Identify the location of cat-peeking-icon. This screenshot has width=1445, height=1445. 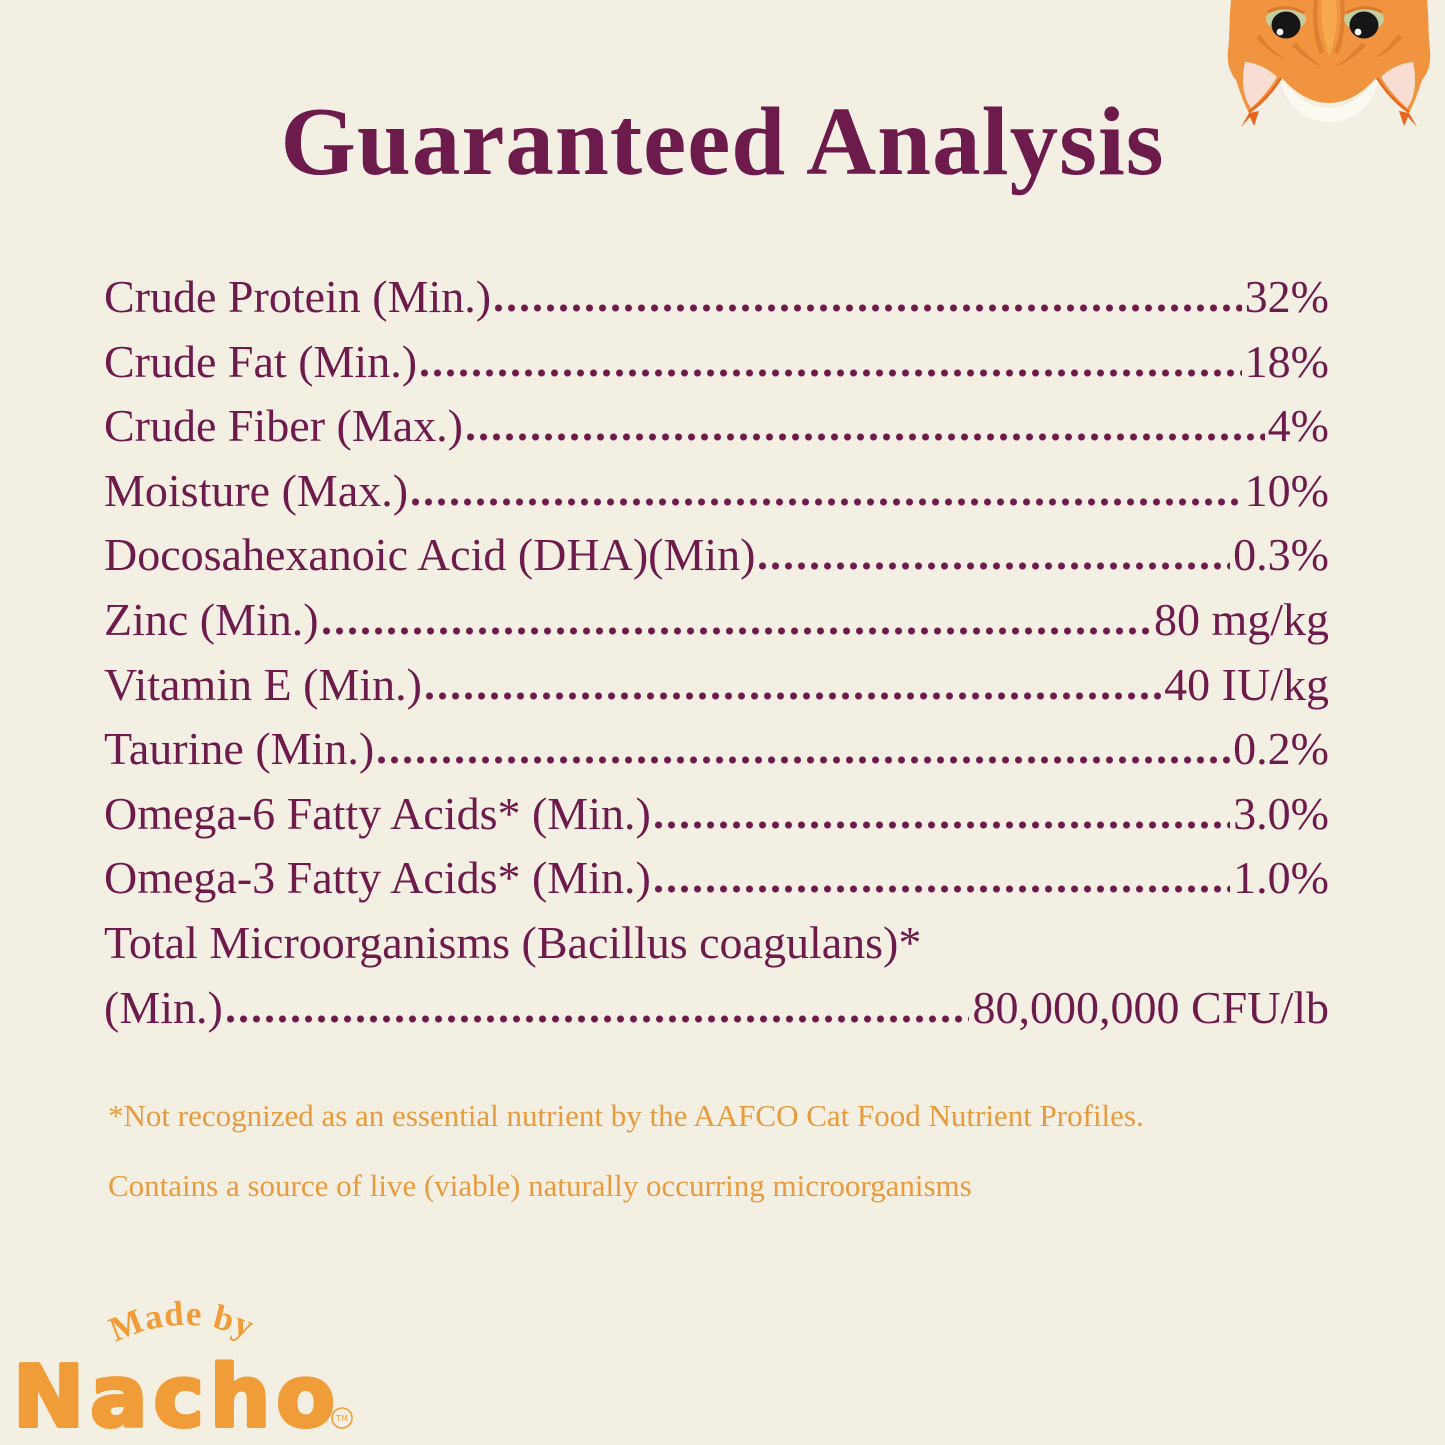
(1329, 63).